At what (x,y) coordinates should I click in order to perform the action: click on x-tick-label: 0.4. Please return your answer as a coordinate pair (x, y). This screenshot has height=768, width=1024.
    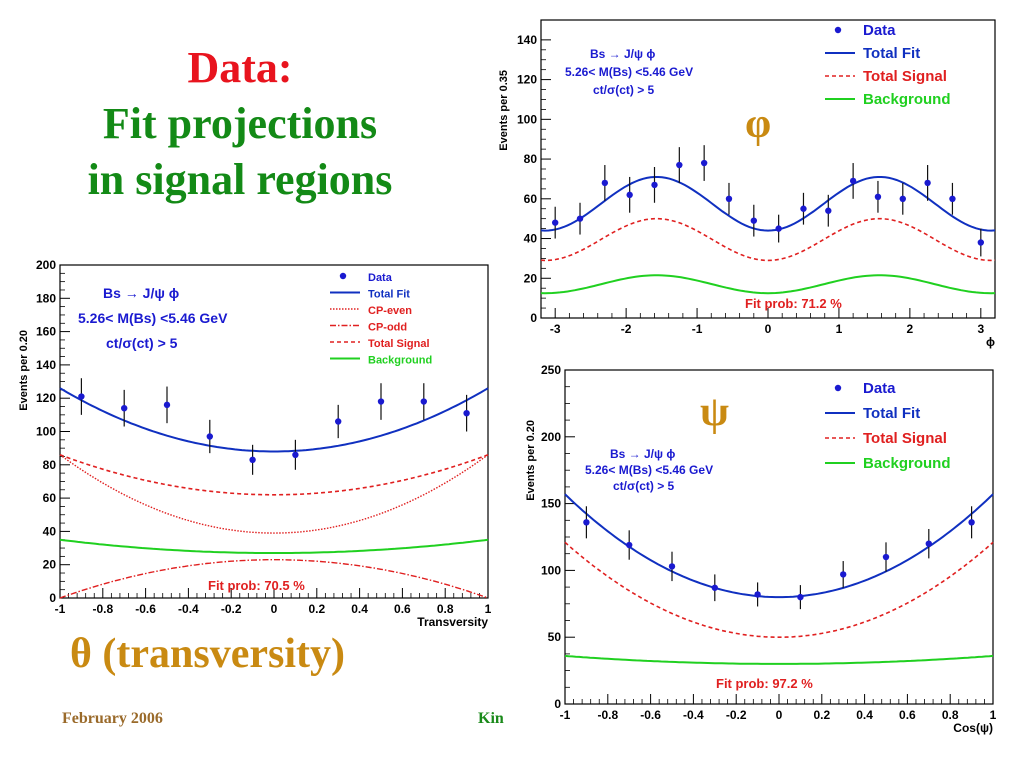
    Looking at the image, I should click on (359, 609).